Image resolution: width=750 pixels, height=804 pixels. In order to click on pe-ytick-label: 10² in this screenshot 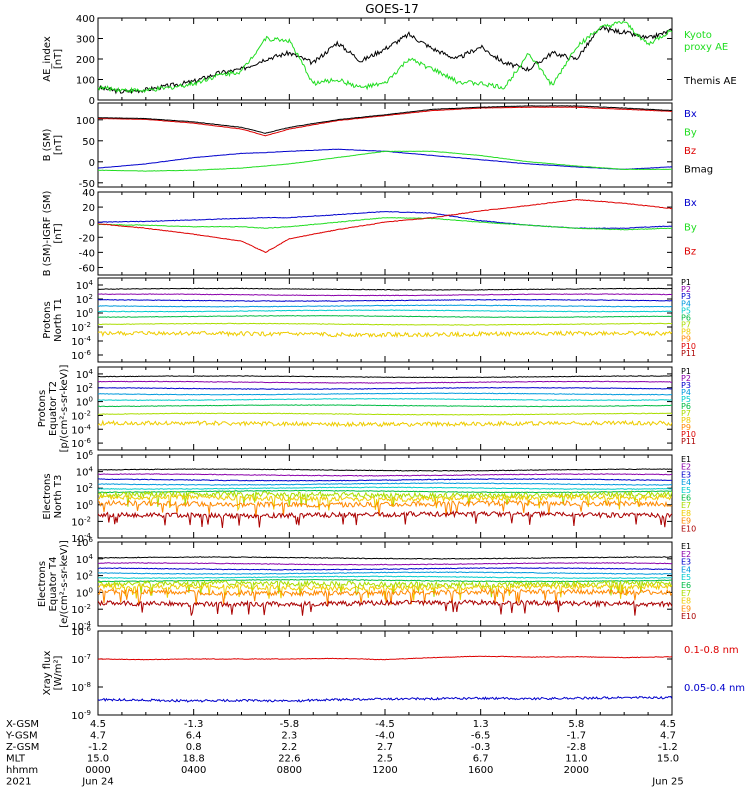, I will do `click(84, 388)`.